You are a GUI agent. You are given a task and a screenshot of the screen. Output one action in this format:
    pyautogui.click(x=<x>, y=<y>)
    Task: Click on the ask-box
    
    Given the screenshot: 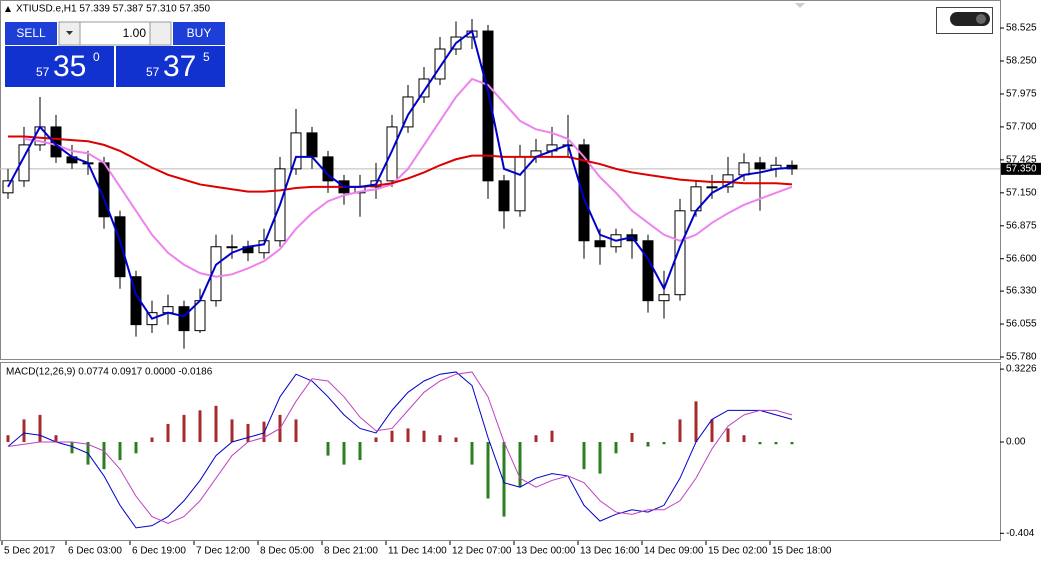 What is the action you would take?
    pyautogui.click(x=170, y=66)
    